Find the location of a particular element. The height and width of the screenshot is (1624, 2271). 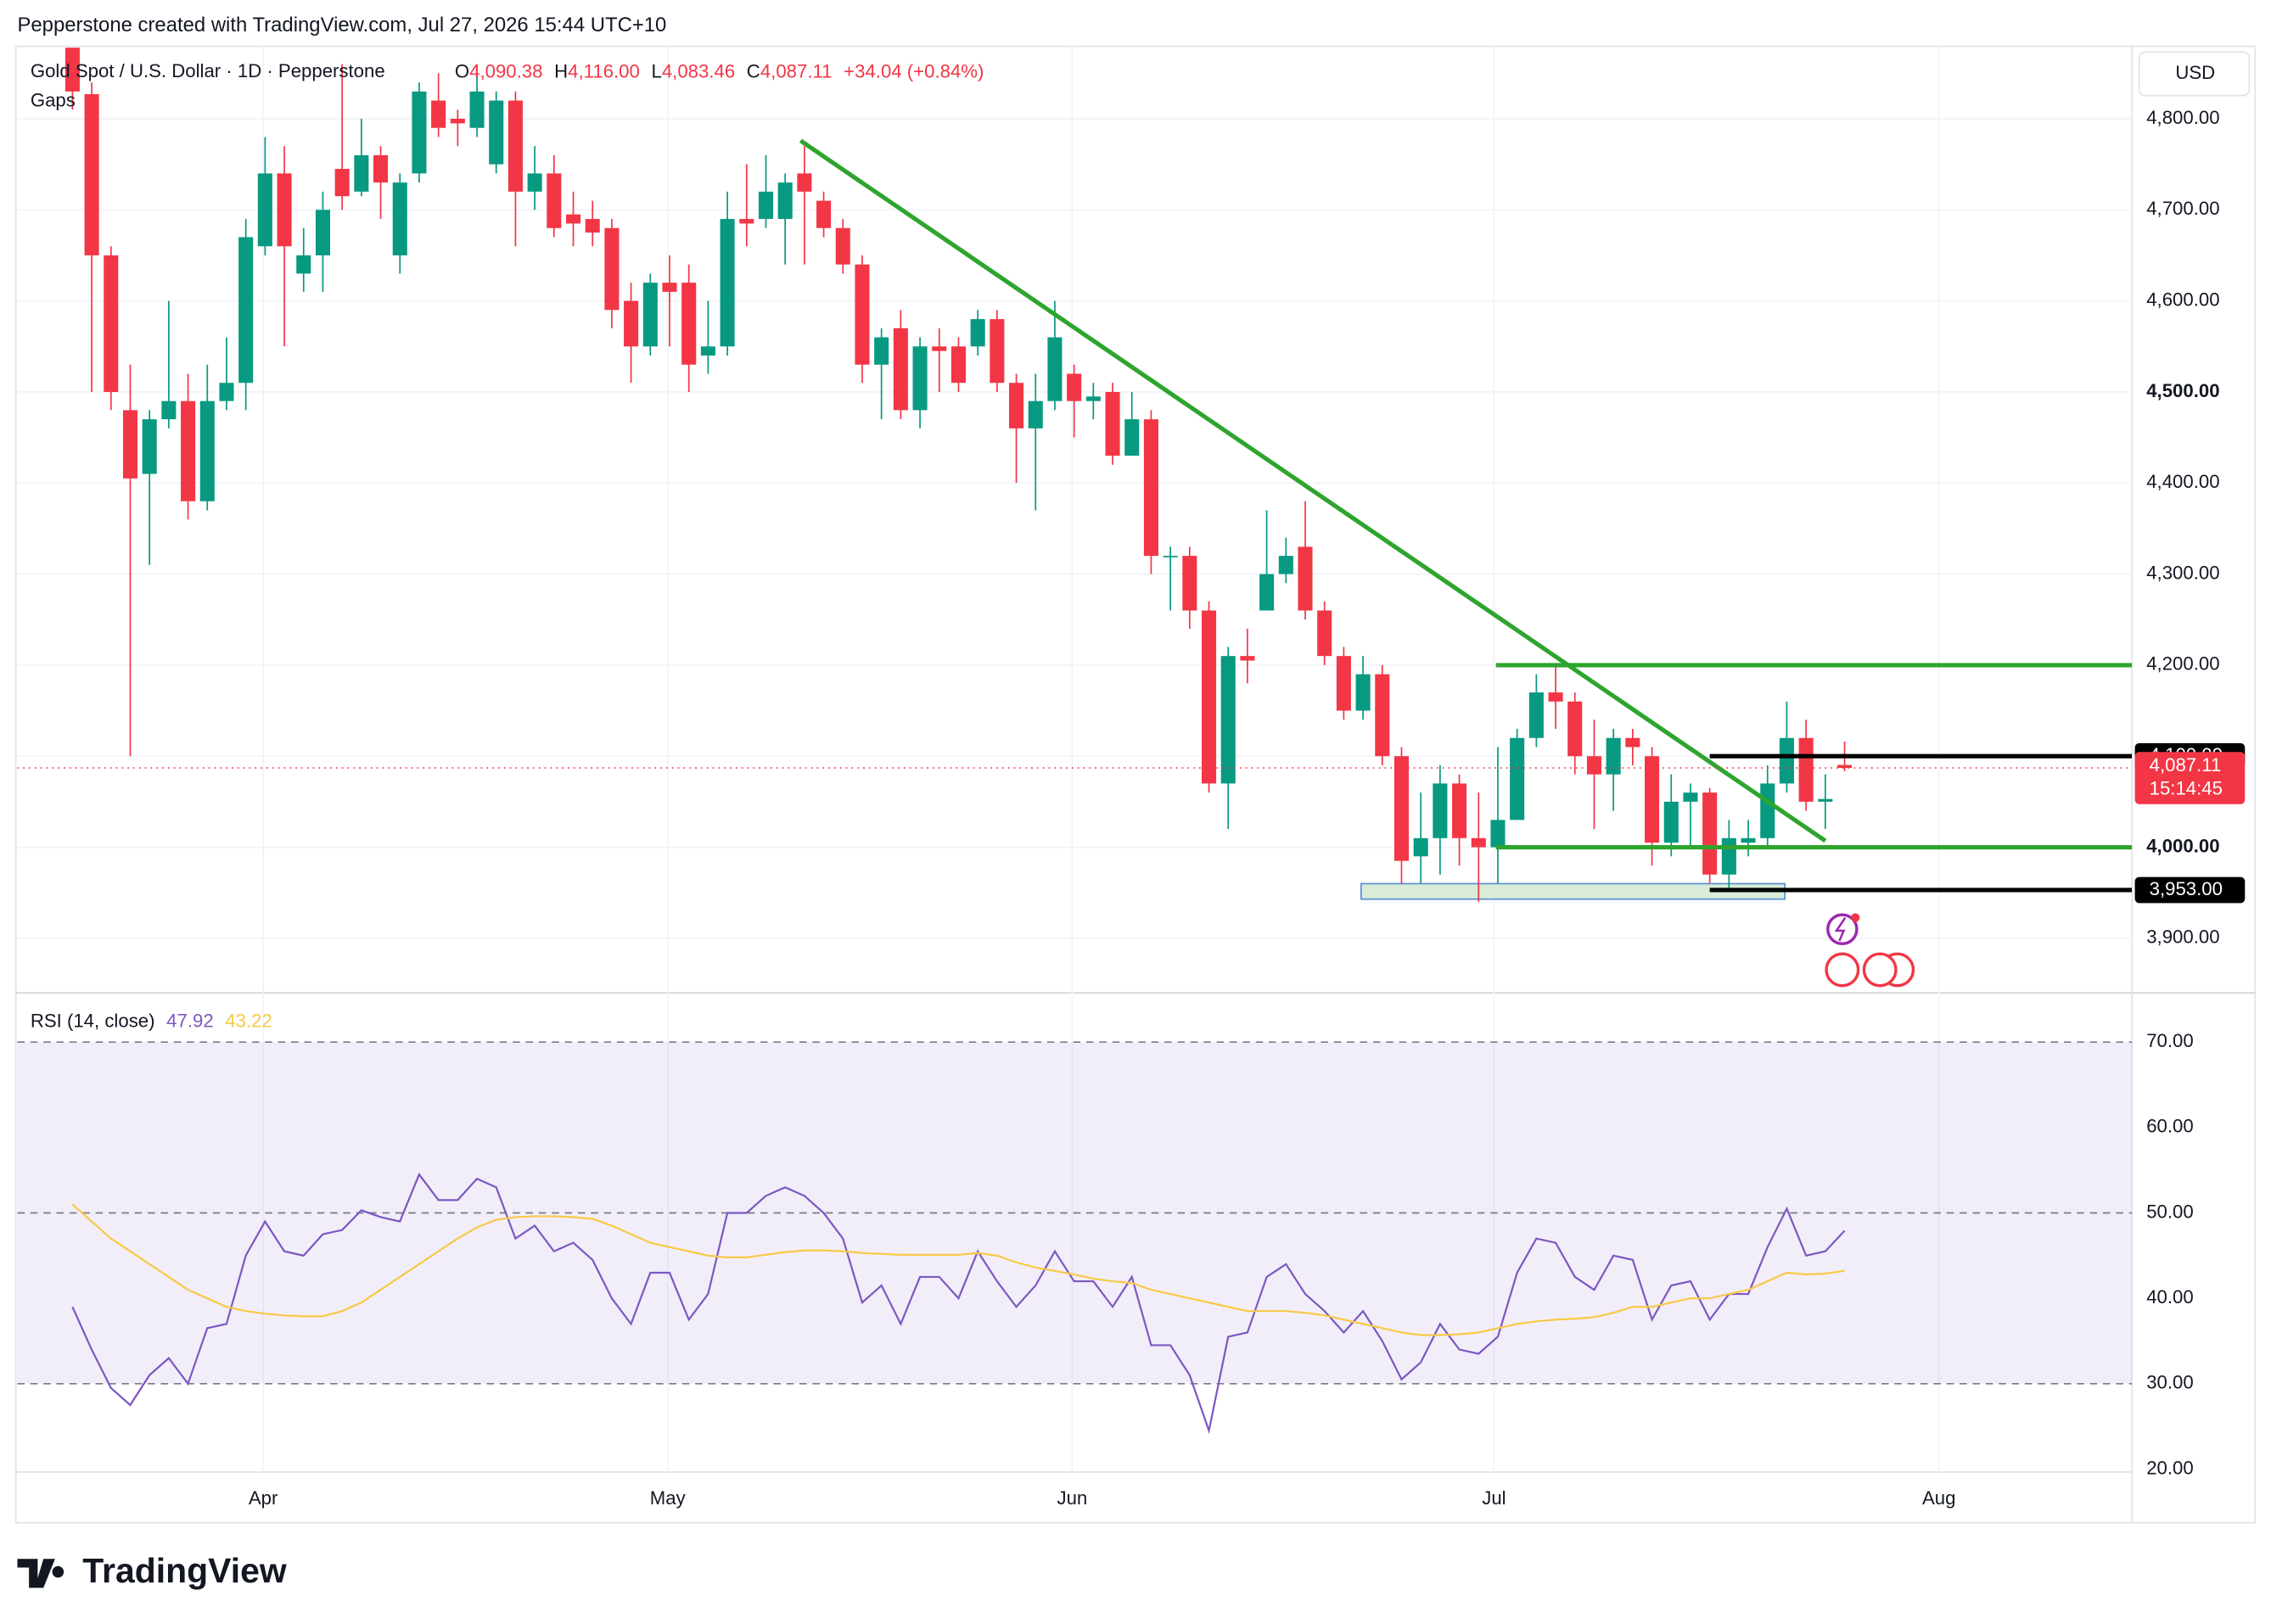

y-tick-label: 4,600.00 is located at coordinates (2182, 299).